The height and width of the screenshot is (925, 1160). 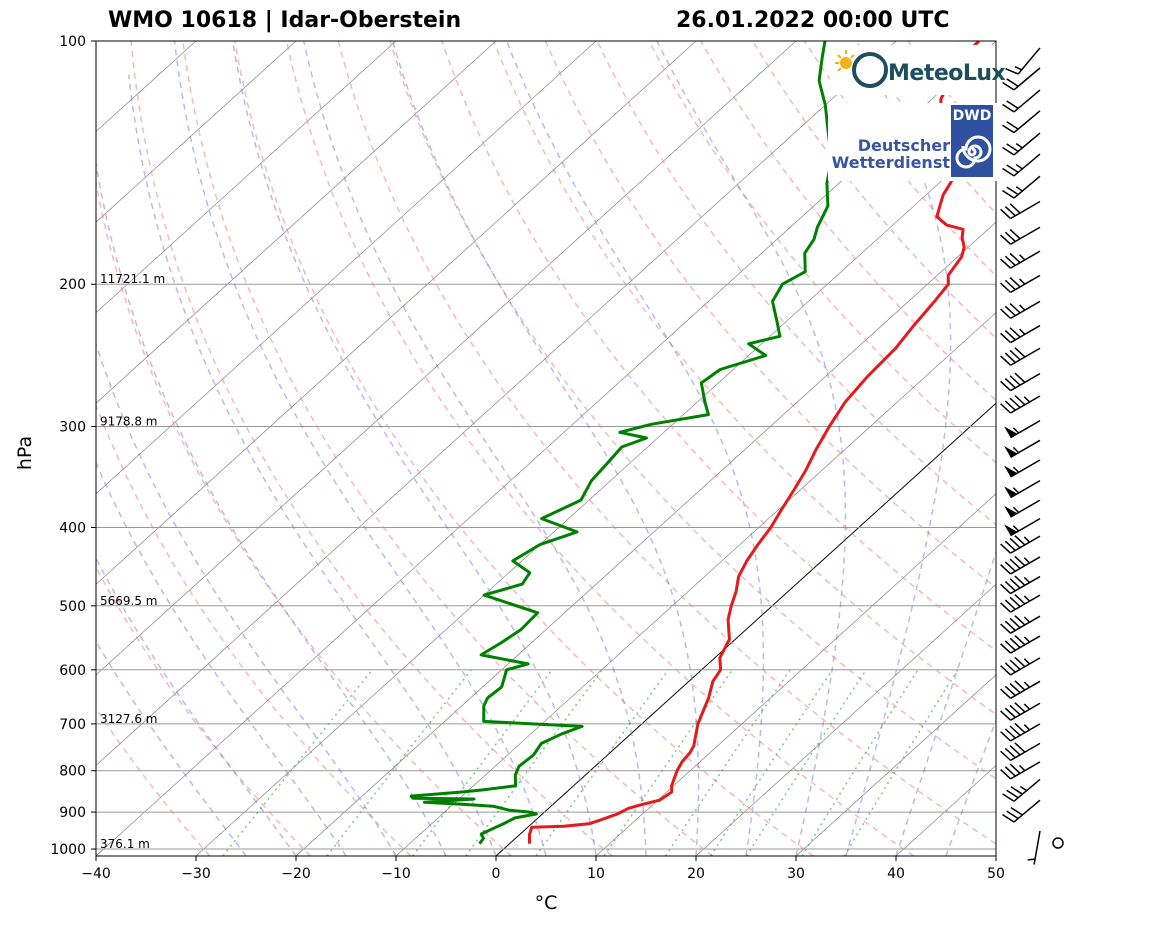 What do you see at coordinates (972, 116) in the screenshot?
I see `dwd-badge-text: DWD` at bounding box center [972, 116].